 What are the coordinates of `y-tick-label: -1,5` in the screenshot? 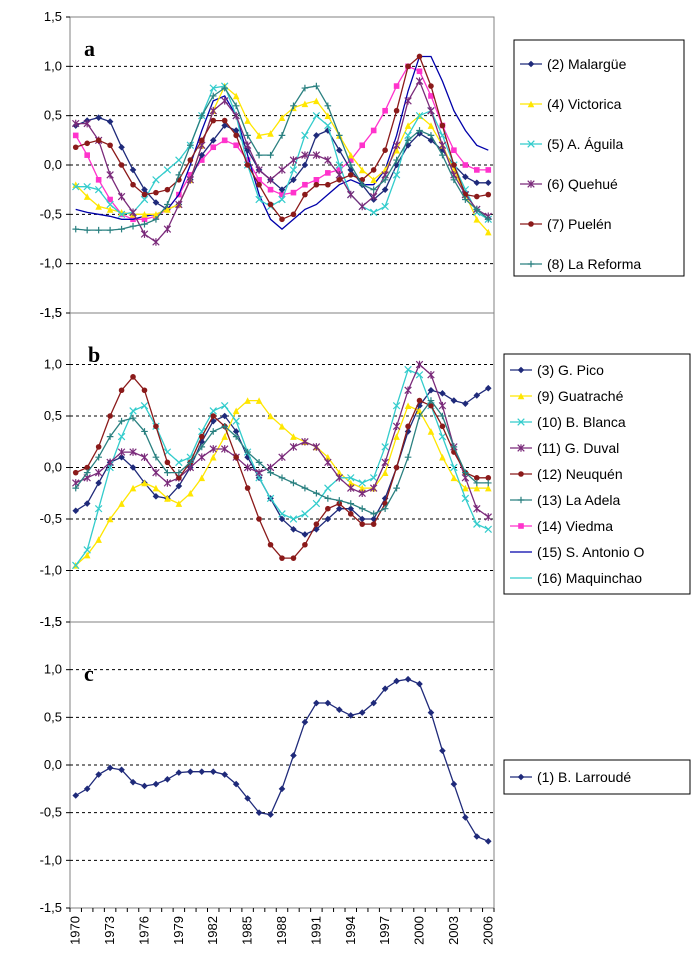 It's located at (51, 621).